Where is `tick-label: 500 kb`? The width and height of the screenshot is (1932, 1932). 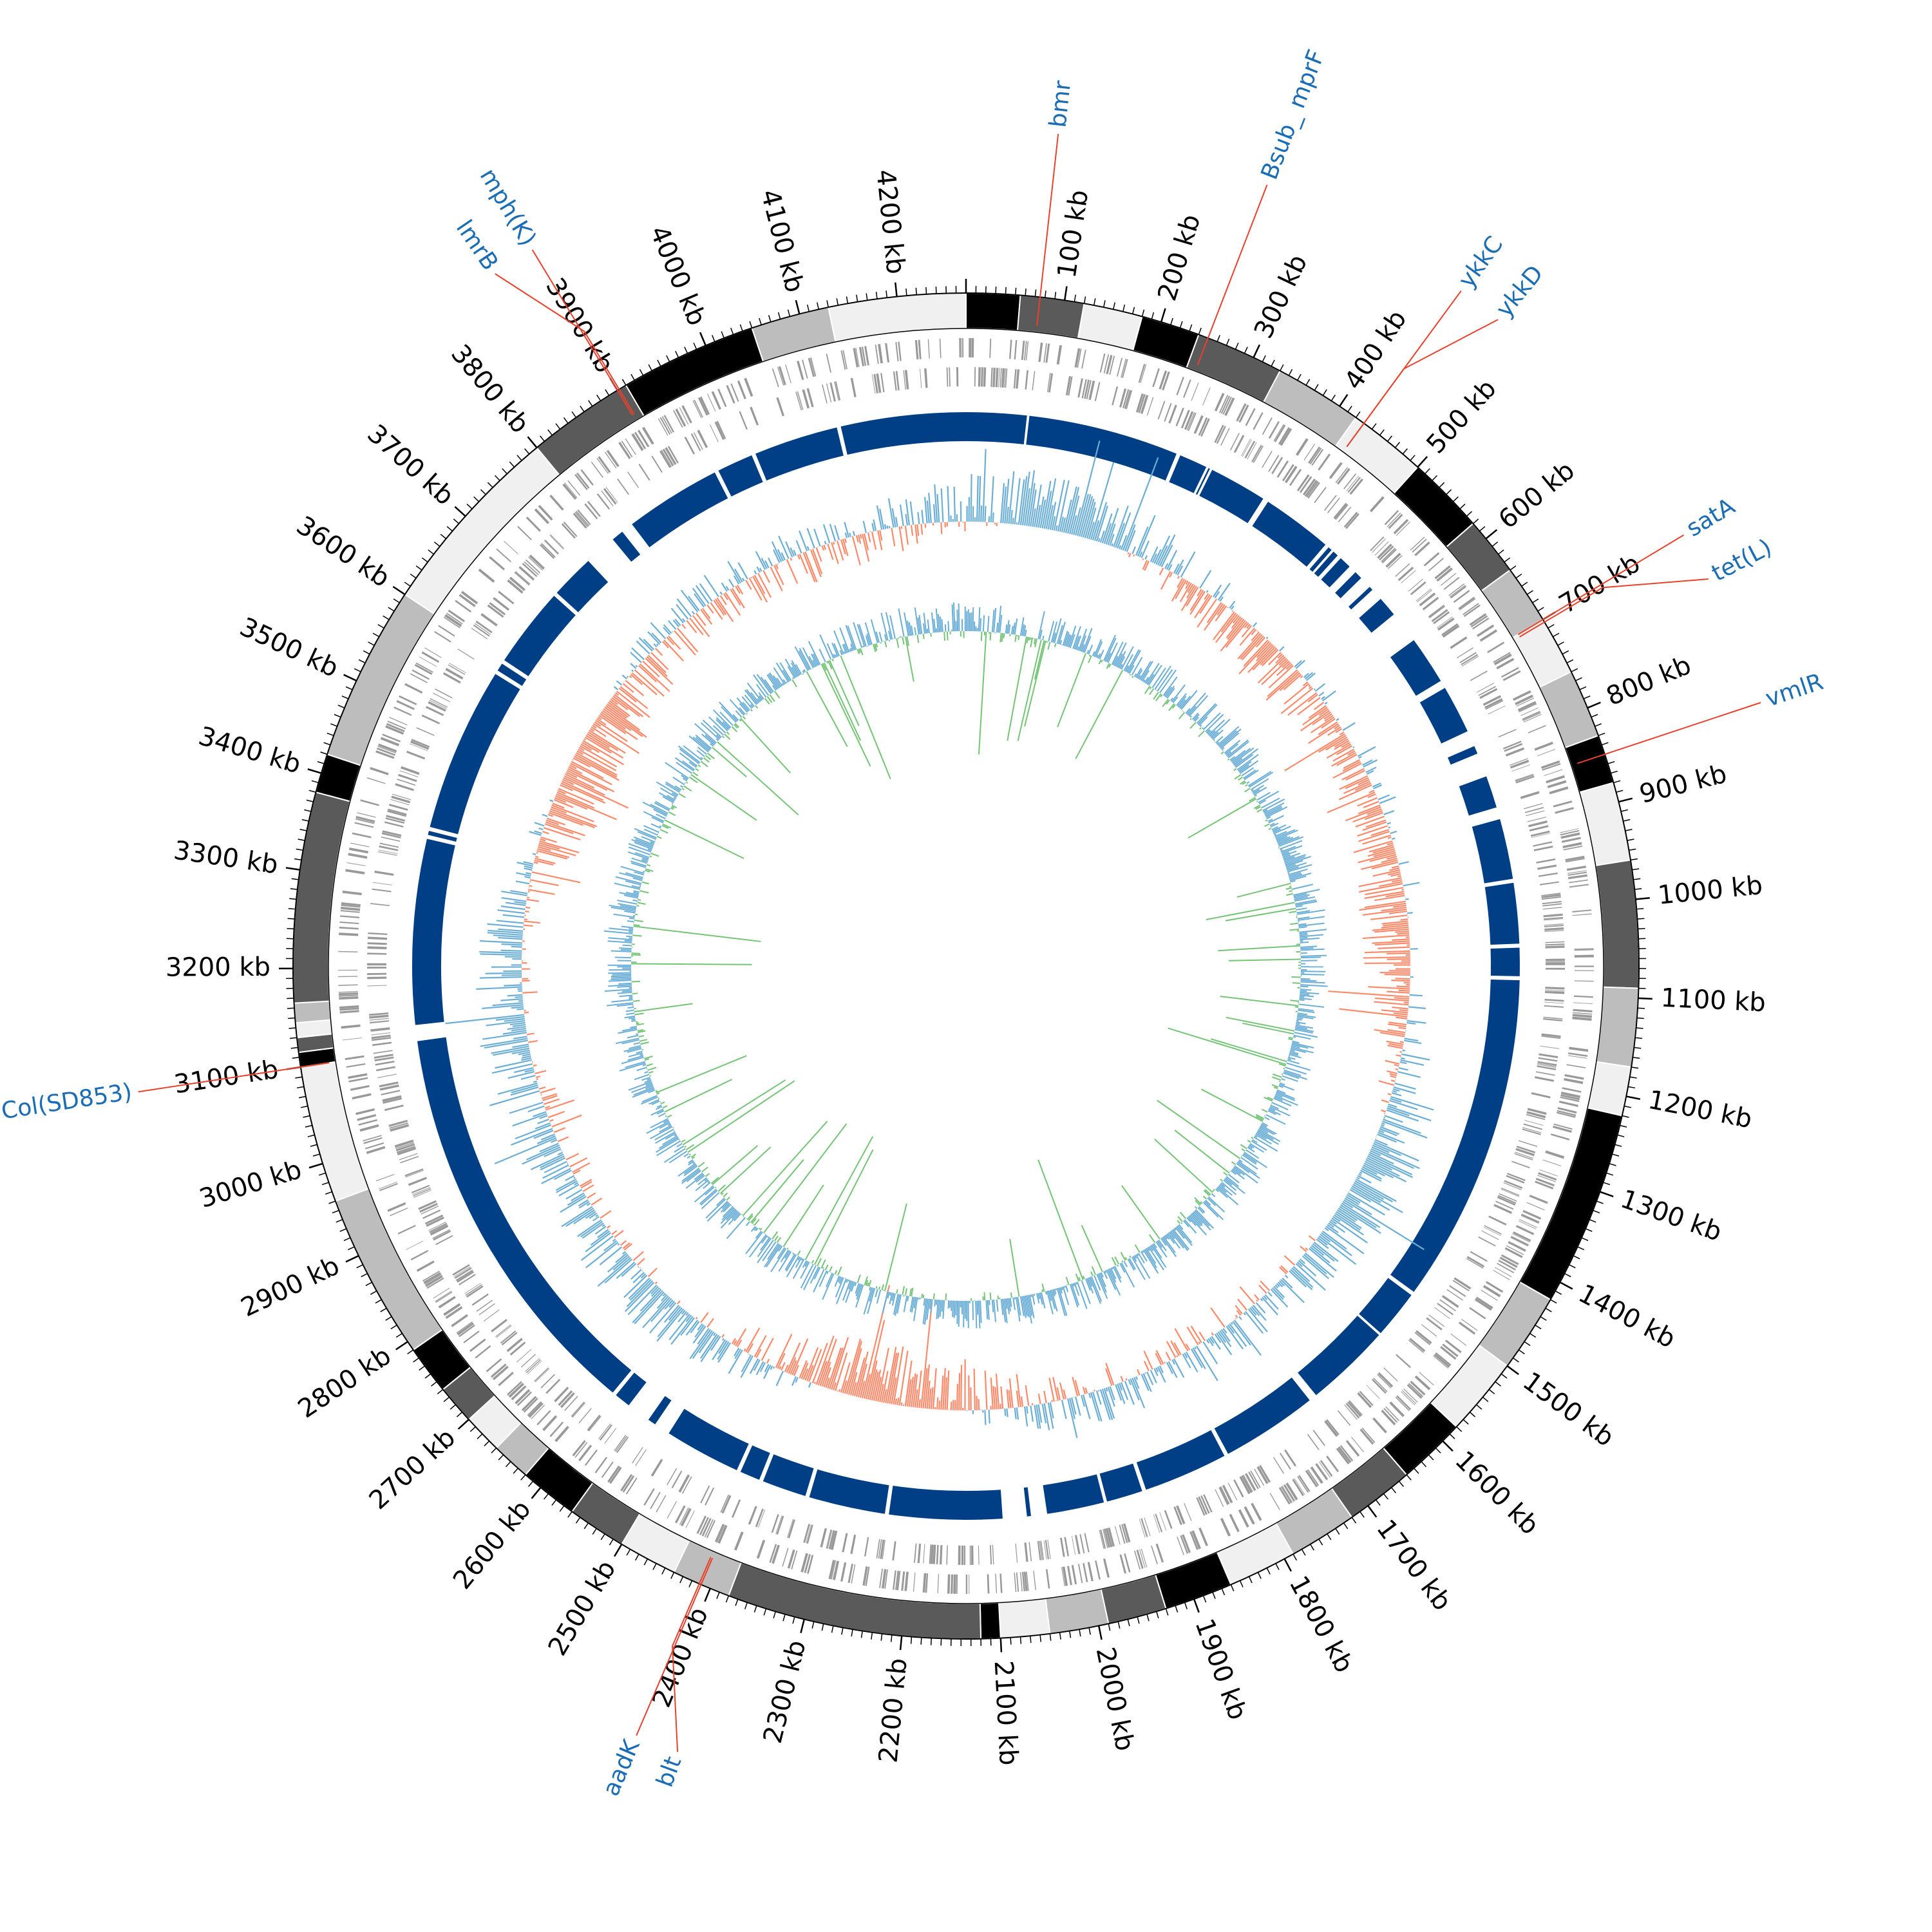
tick-label: 500 kb is located at coordinates (1461, 417).